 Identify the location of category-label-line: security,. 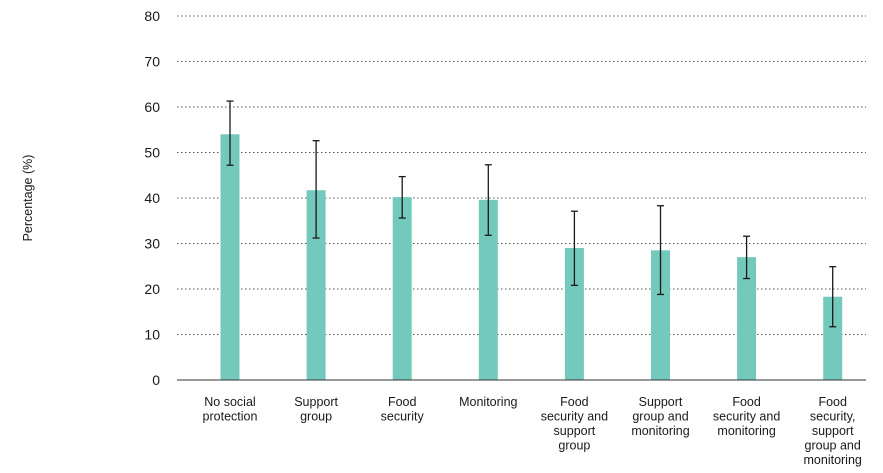
(833, 417).